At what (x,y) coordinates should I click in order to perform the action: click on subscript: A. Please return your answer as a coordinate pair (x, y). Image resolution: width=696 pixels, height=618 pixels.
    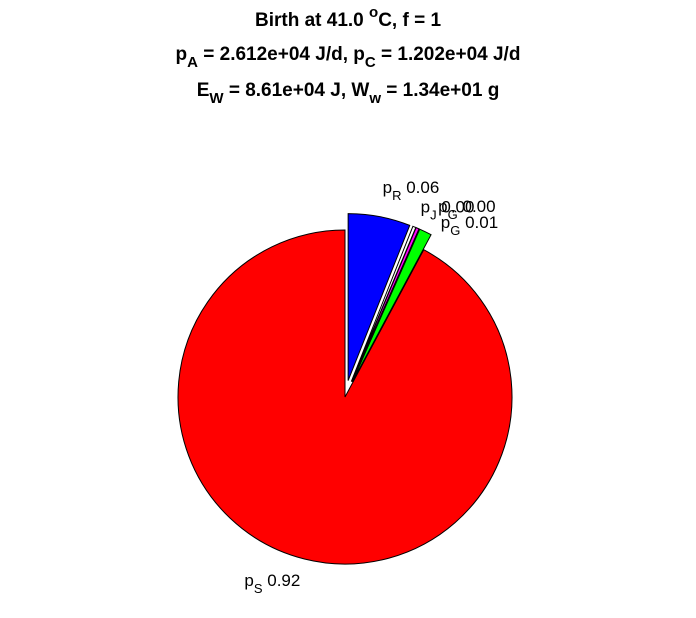
    Looking at the image, I should click on (192, 62).